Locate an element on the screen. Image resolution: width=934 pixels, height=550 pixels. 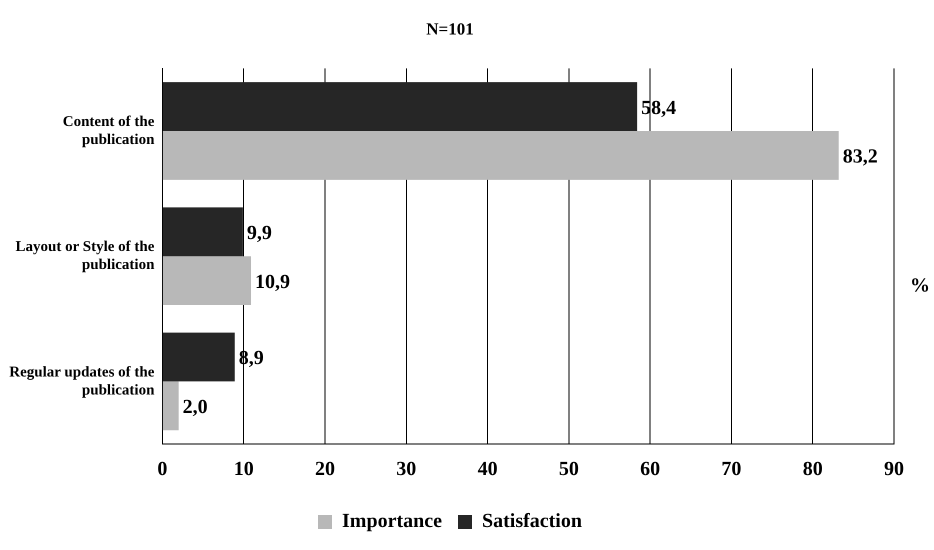
y-tick-label: Regular updates of the publication is located at coordinates (82, 381).